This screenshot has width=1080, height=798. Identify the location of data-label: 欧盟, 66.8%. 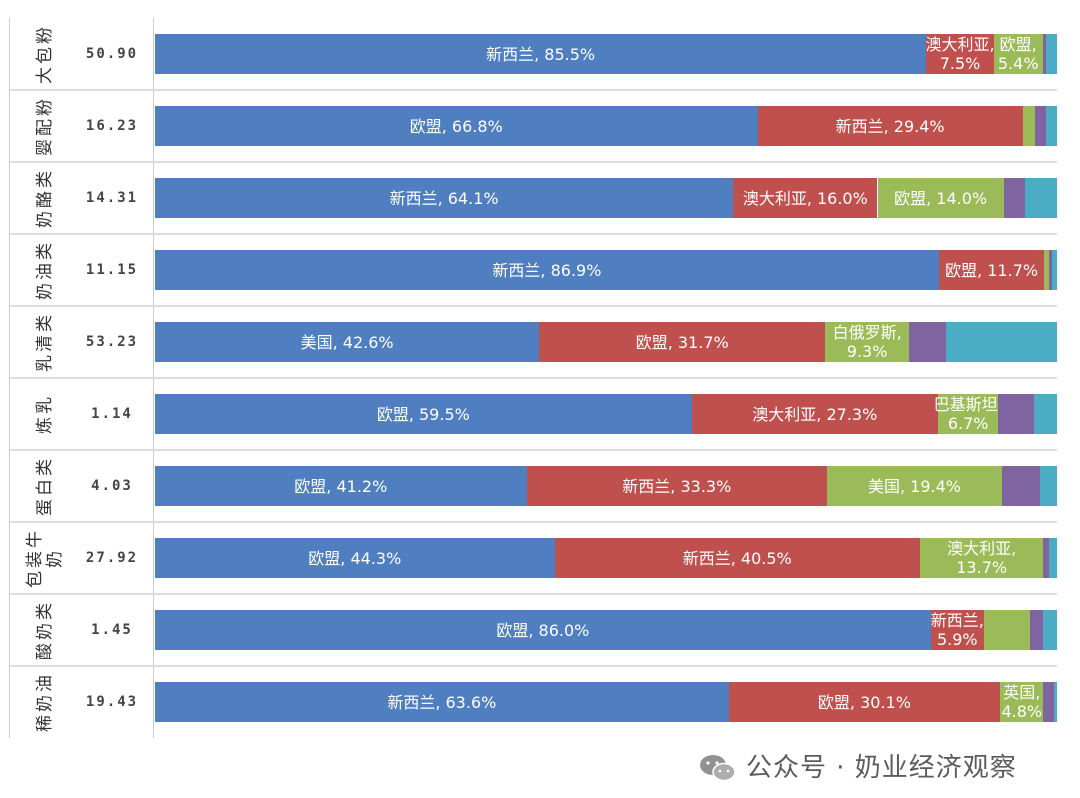
(456, 126).